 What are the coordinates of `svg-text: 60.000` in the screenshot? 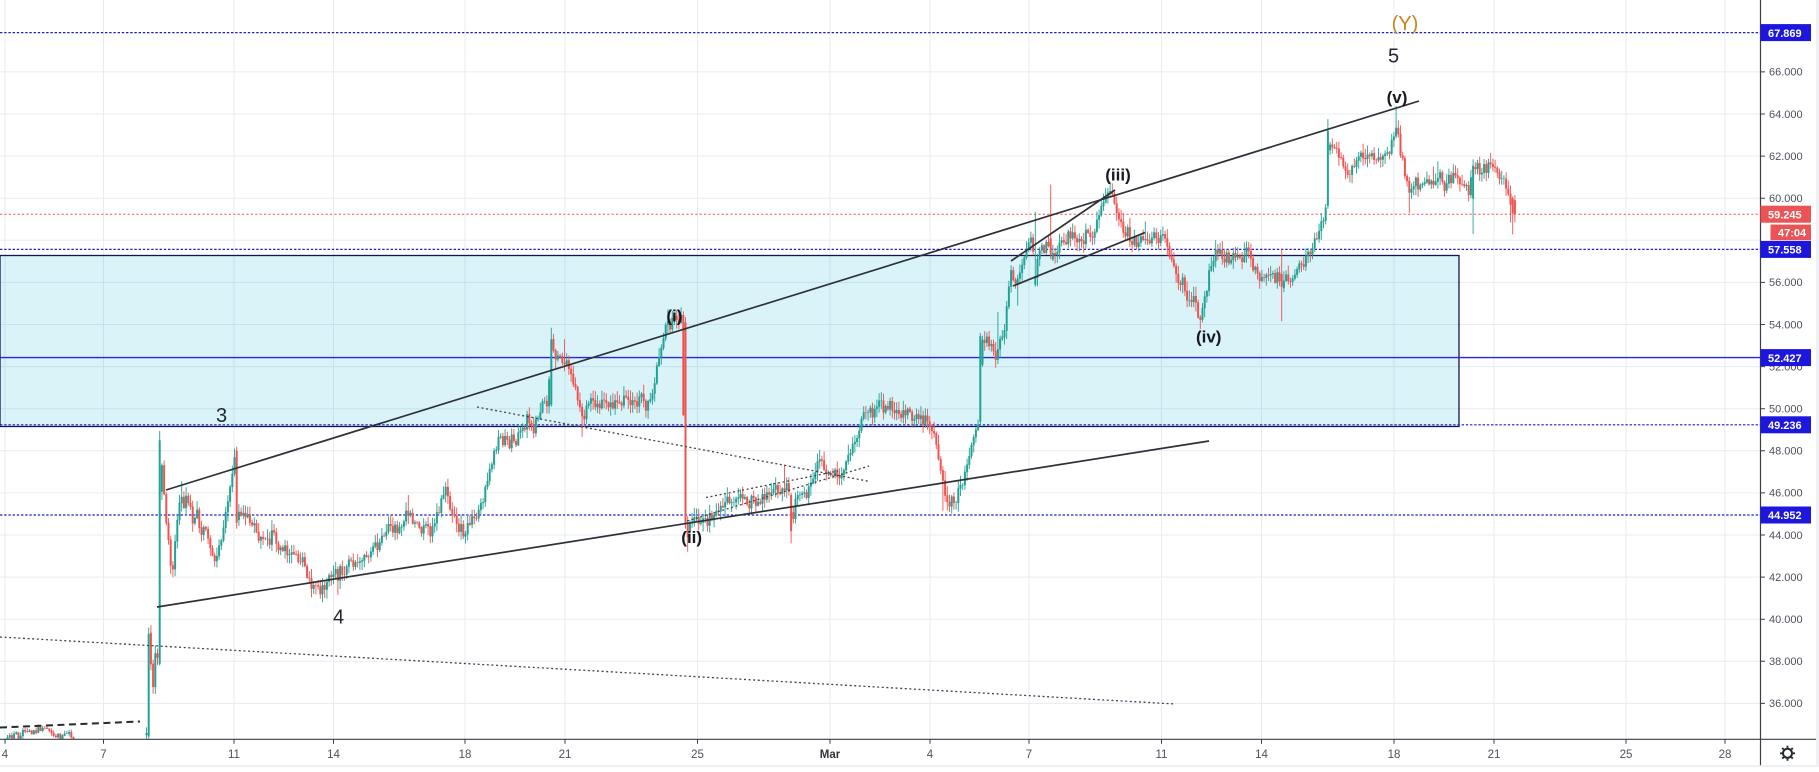 It's located at (1786, 199).